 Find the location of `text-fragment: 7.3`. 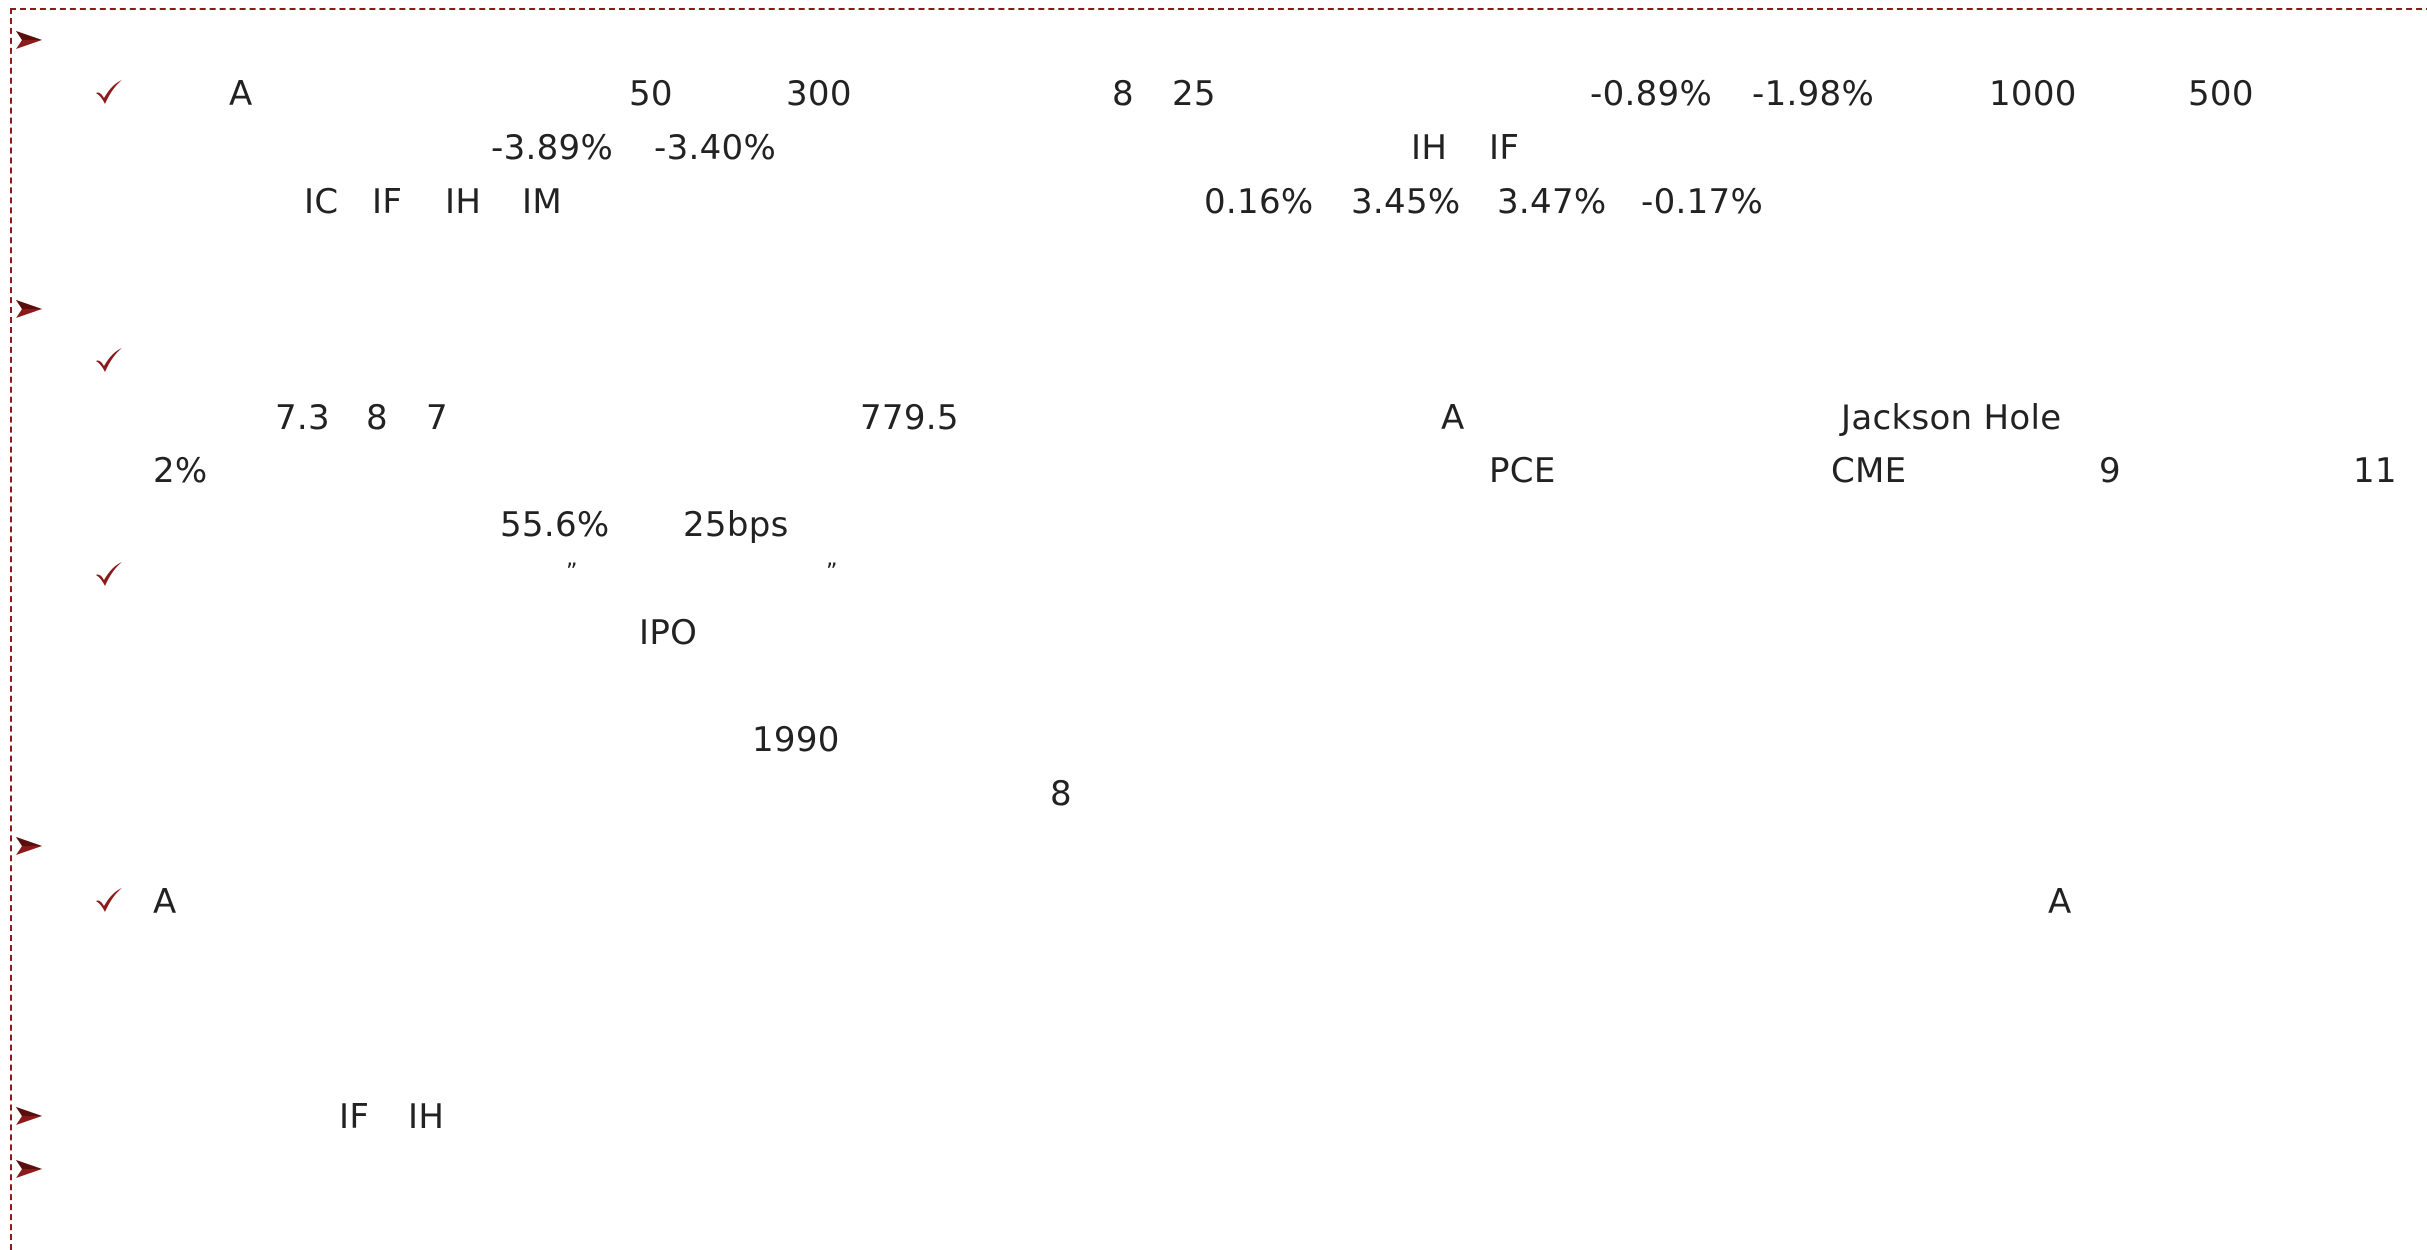

text-fragment: 7.3 is located at coordinates (302, 418).